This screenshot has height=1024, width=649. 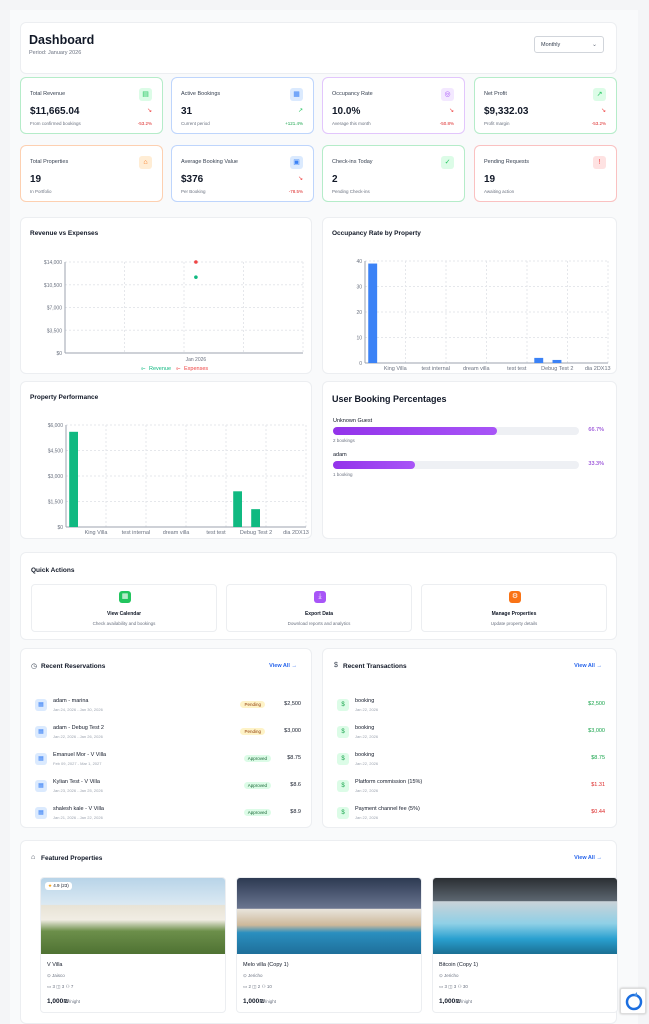 I want to click on stat-label: Check-ins Today, so click(x=352, y=162).